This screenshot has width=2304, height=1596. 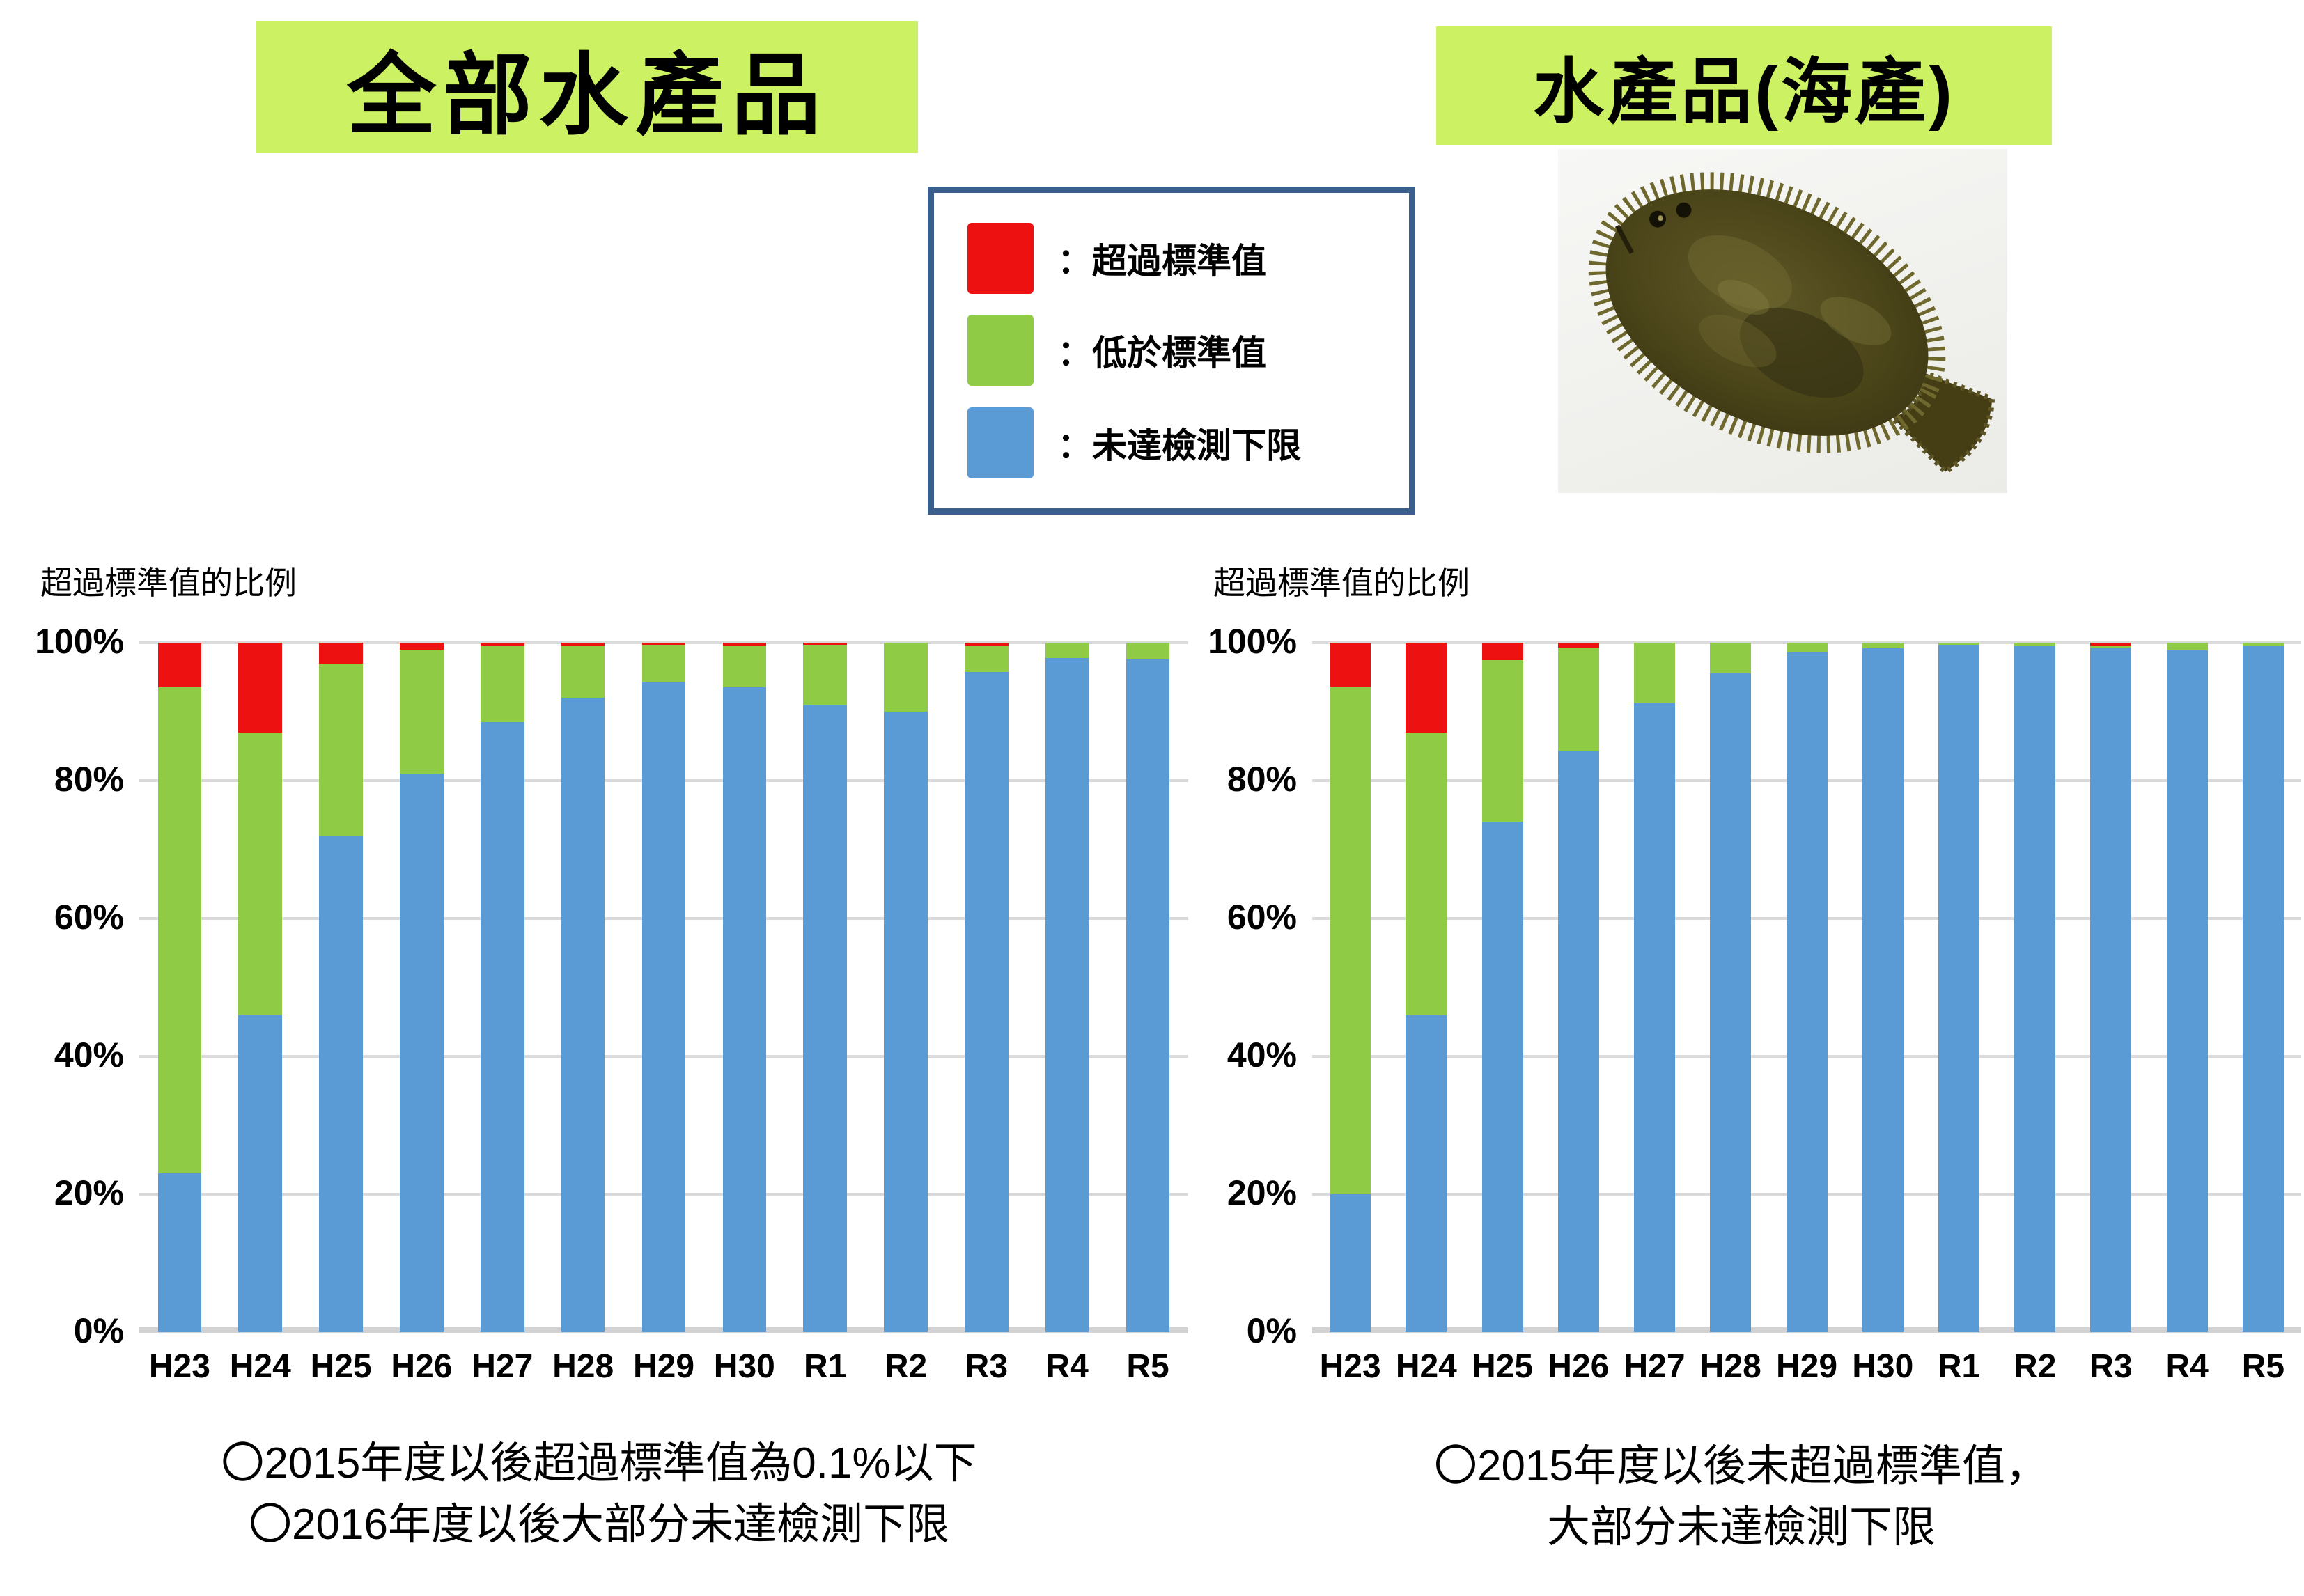 What do you see at coordinates (1741, 1466) in the screenshot?
I see `note-line: 〇2015年度以後未超過標準值，` at bounding box center [1741, 1466].